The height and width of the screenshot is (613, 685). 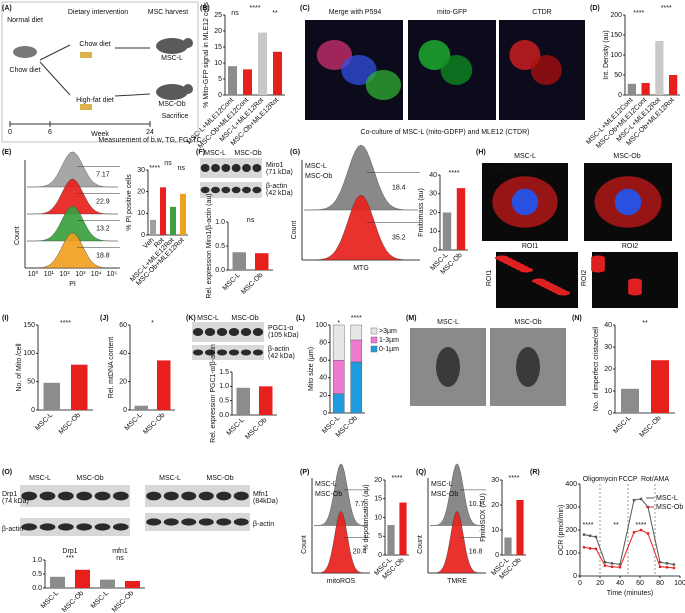 What do you see at coordinates (618, 75) in the screenshot?
I see `y-tick-label: 50` at bounding box center [618, 75].